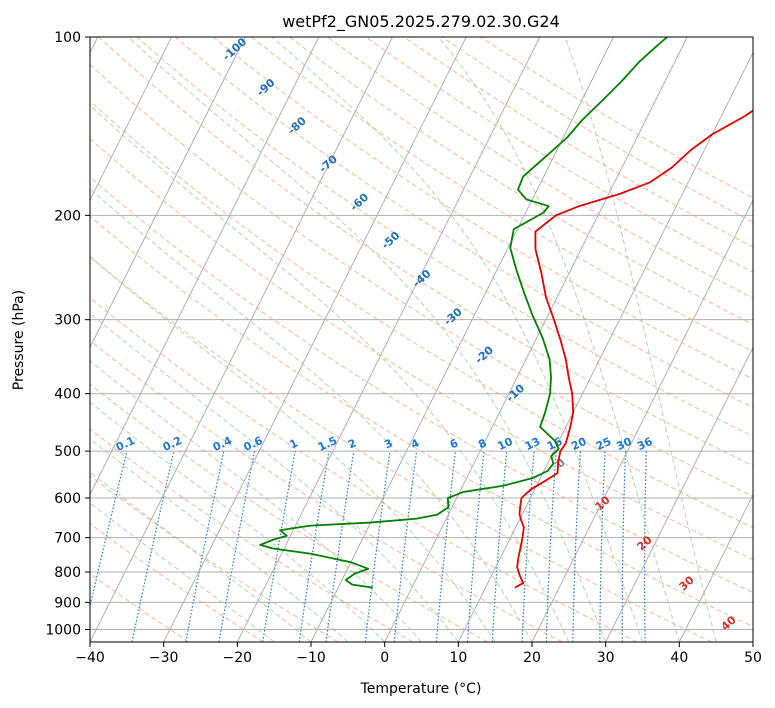  Describe the element at coordinates (679, 658) in the screenshot. I see `x-tick-label: 40` at that location.